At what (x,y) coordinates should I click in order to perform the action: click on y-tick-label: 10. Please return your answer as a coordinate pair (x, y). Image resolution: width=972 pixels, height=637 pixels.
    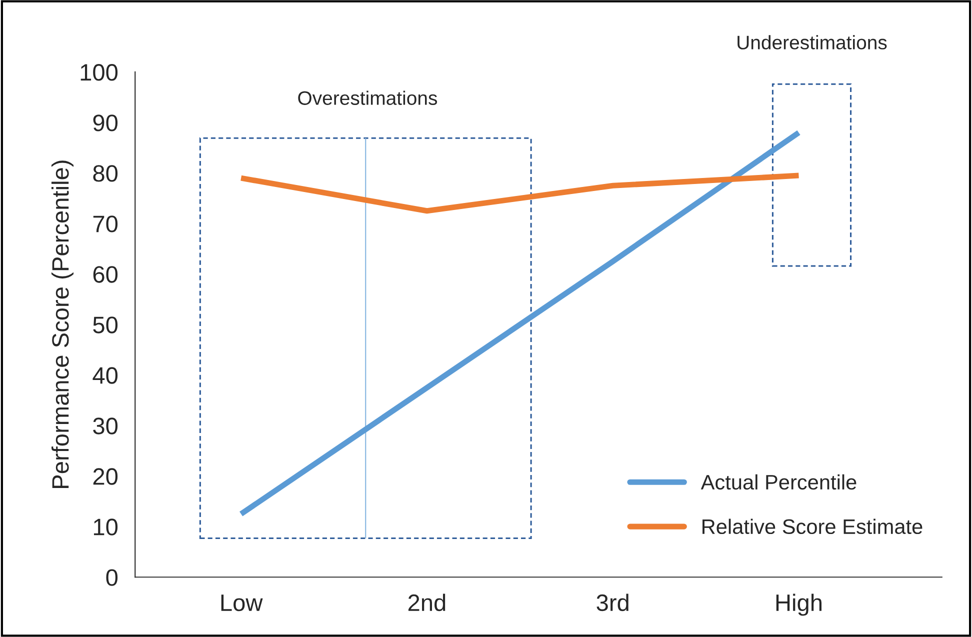
    Looking at the image, I should click on (106, 527).